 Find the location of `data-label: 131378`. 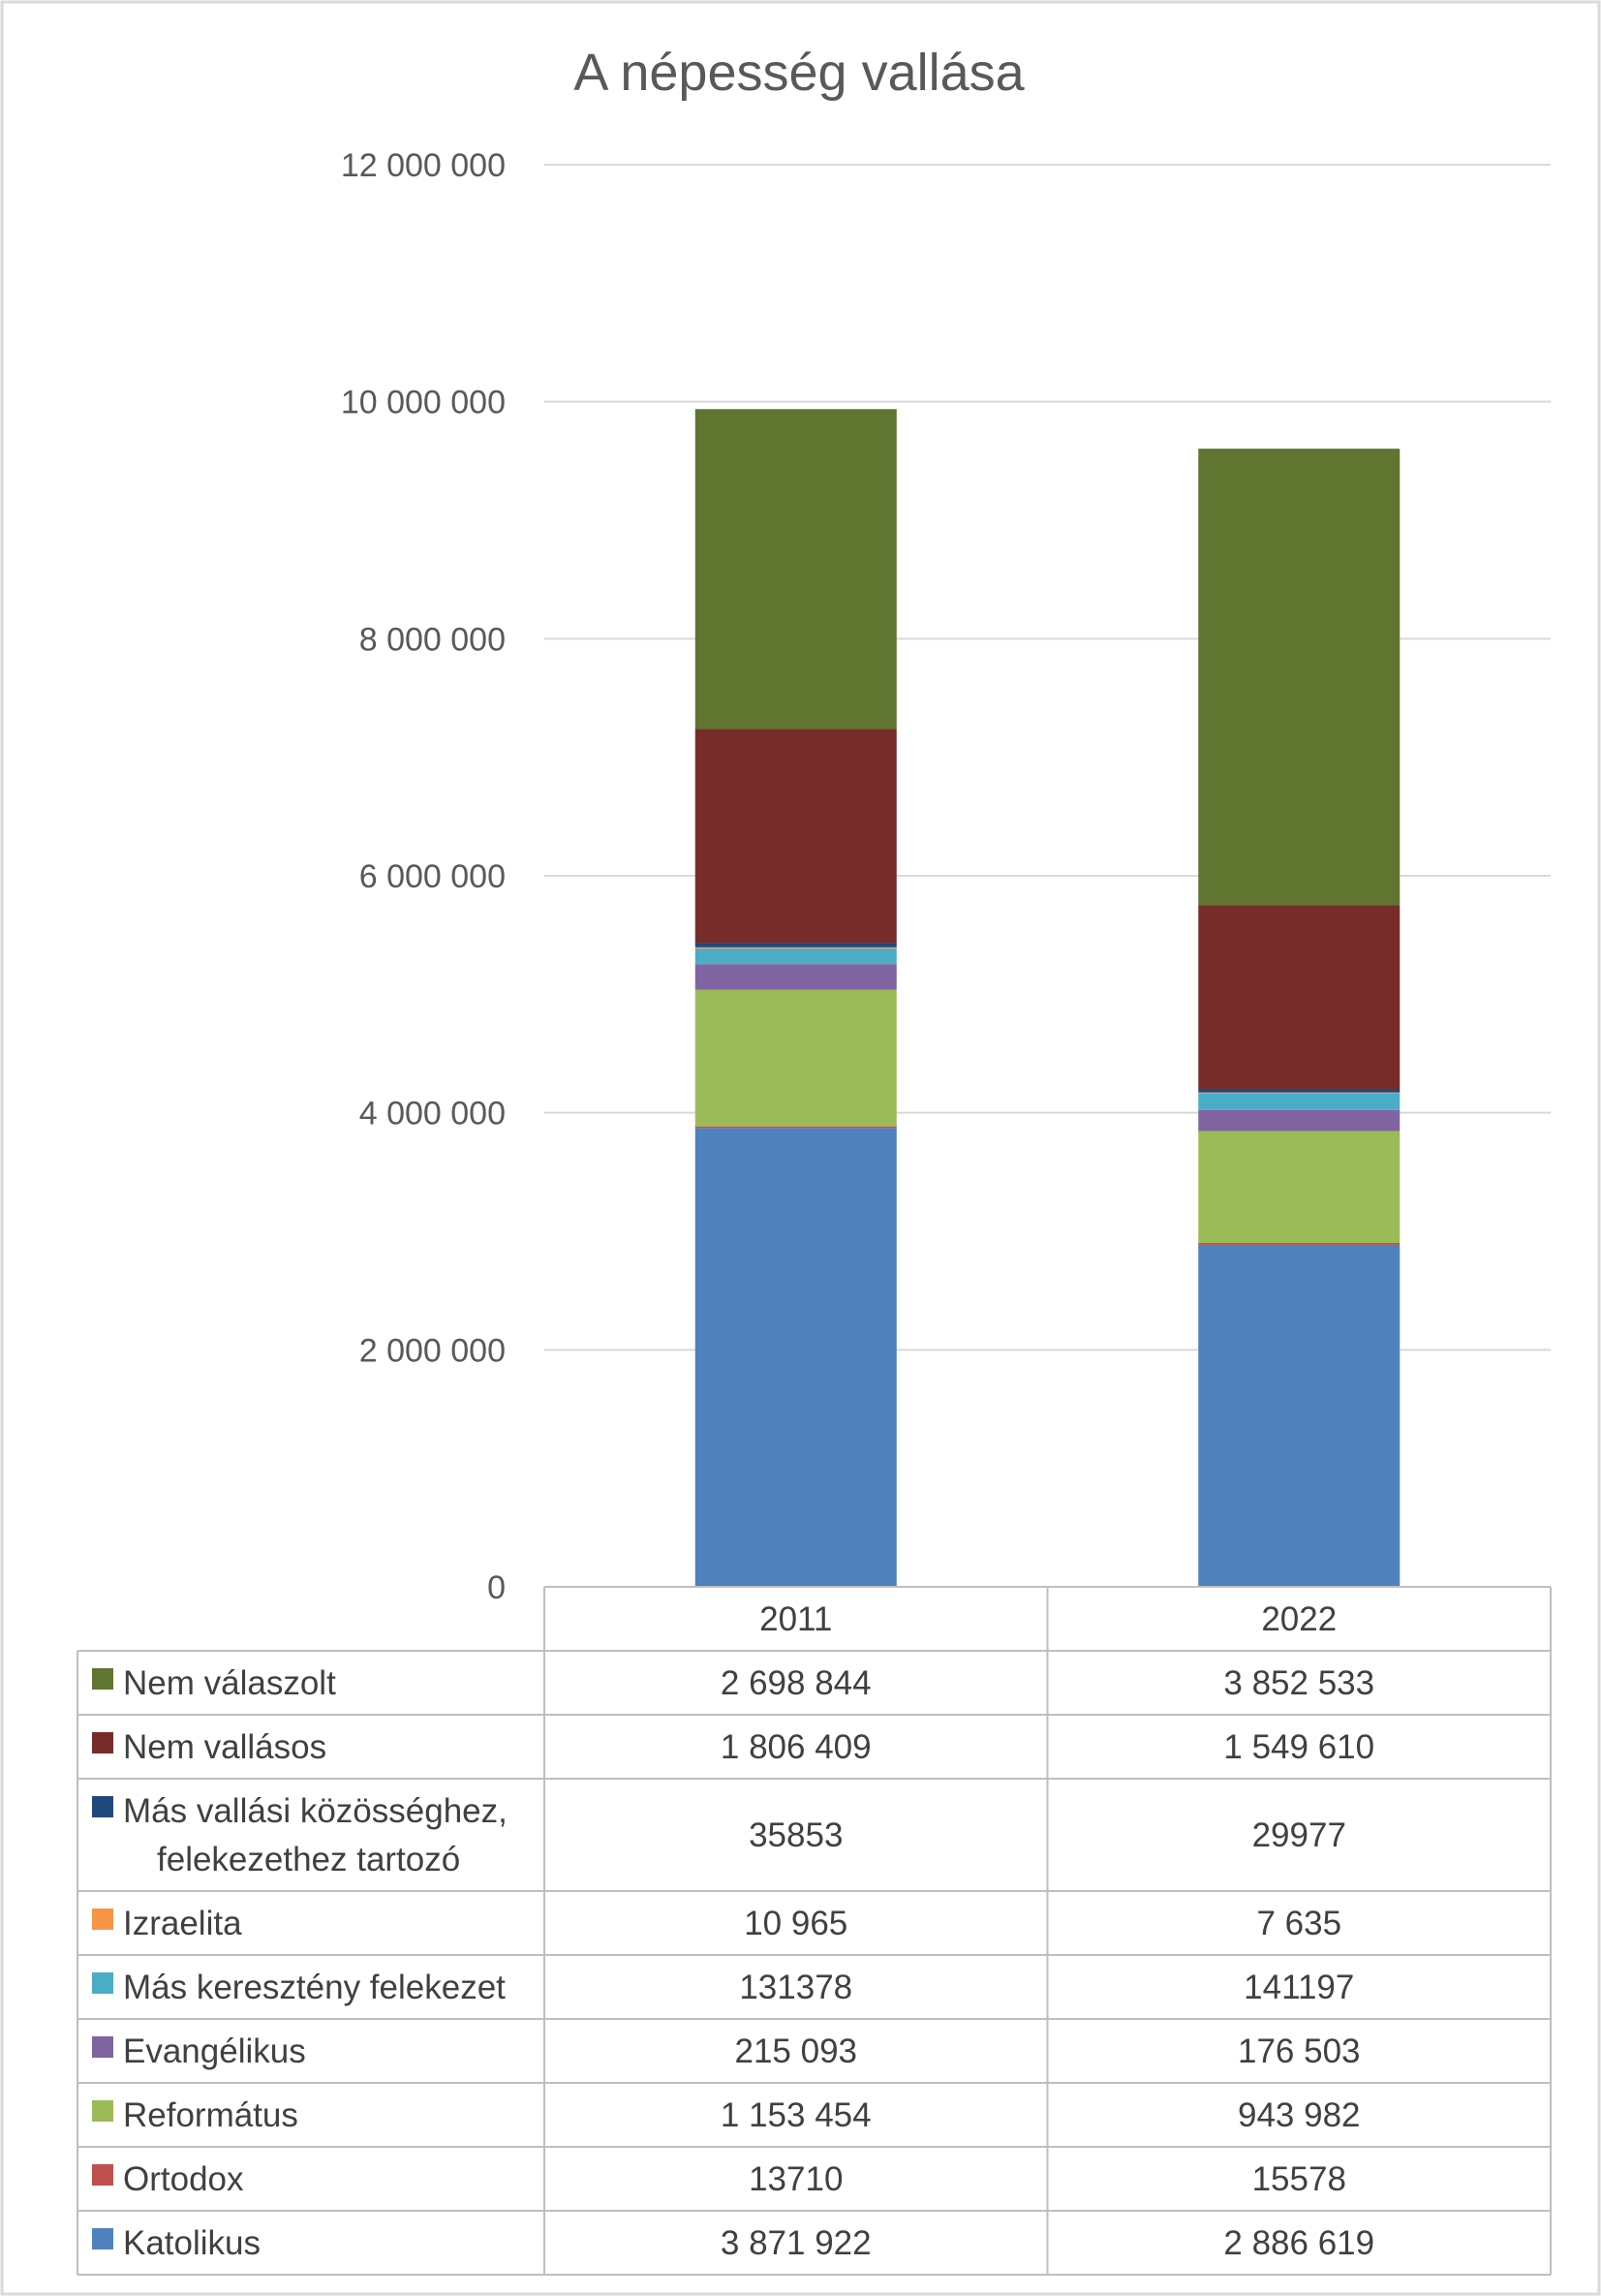

data-label: 131378 is located at coordinates (795, 1987).